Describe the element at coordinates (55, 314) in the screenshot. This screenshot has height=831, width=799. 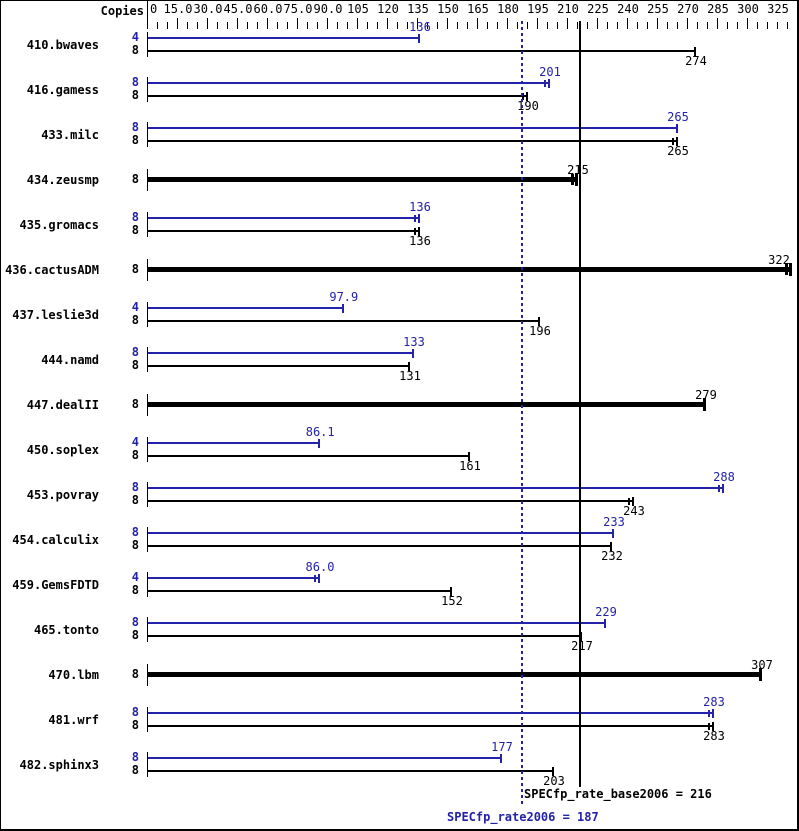
I see `benchmark-name: 437.leslie3d` at that location.